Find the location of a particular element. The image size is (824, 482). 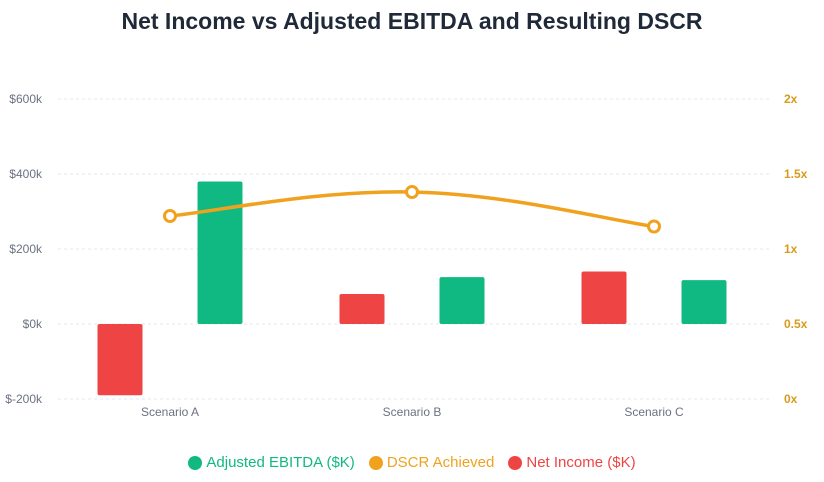

legend-item: Adjusted EBITDA ($K) is located at coordinates (271, 462).